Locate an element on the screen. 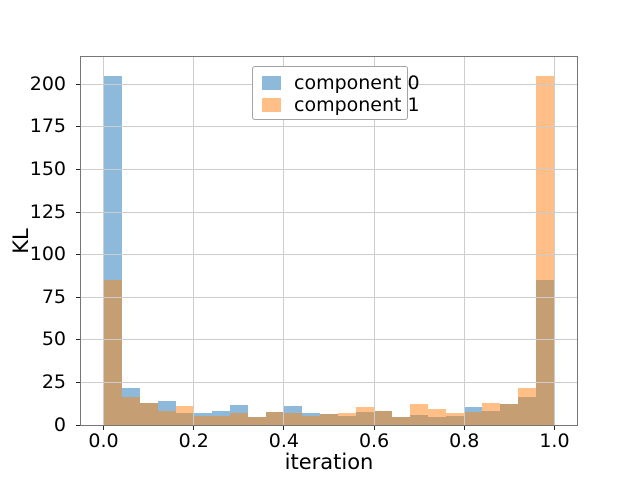 The height and width of the screenshot is (480, 640). y-tick-label: 25 is located at coordinates (53, 381).